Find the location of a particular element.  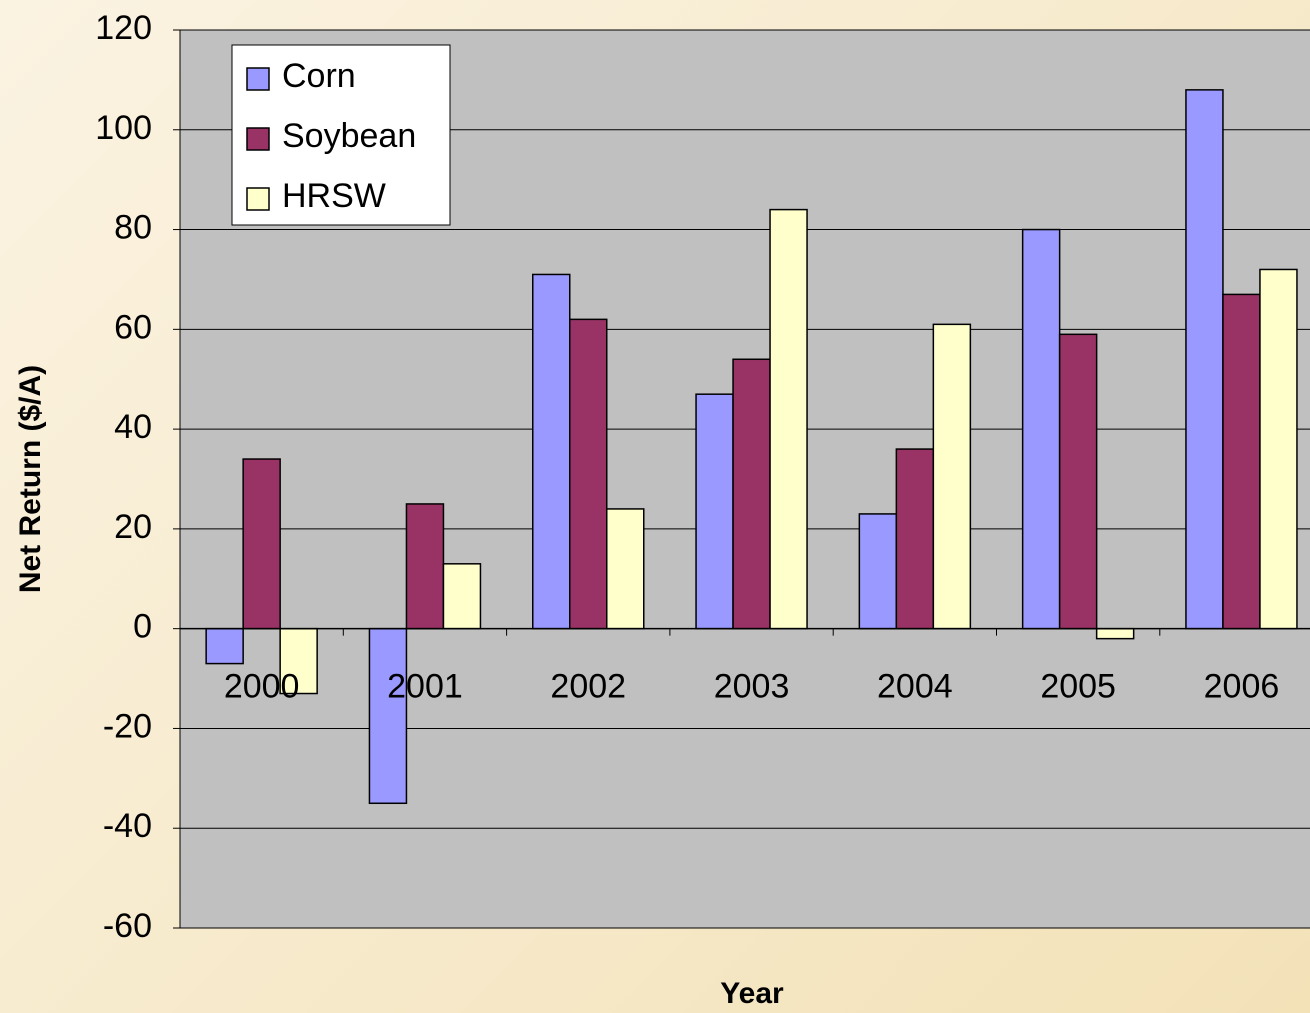

legend: Corn Soybean HRSW is located at coordinates (341, 135).